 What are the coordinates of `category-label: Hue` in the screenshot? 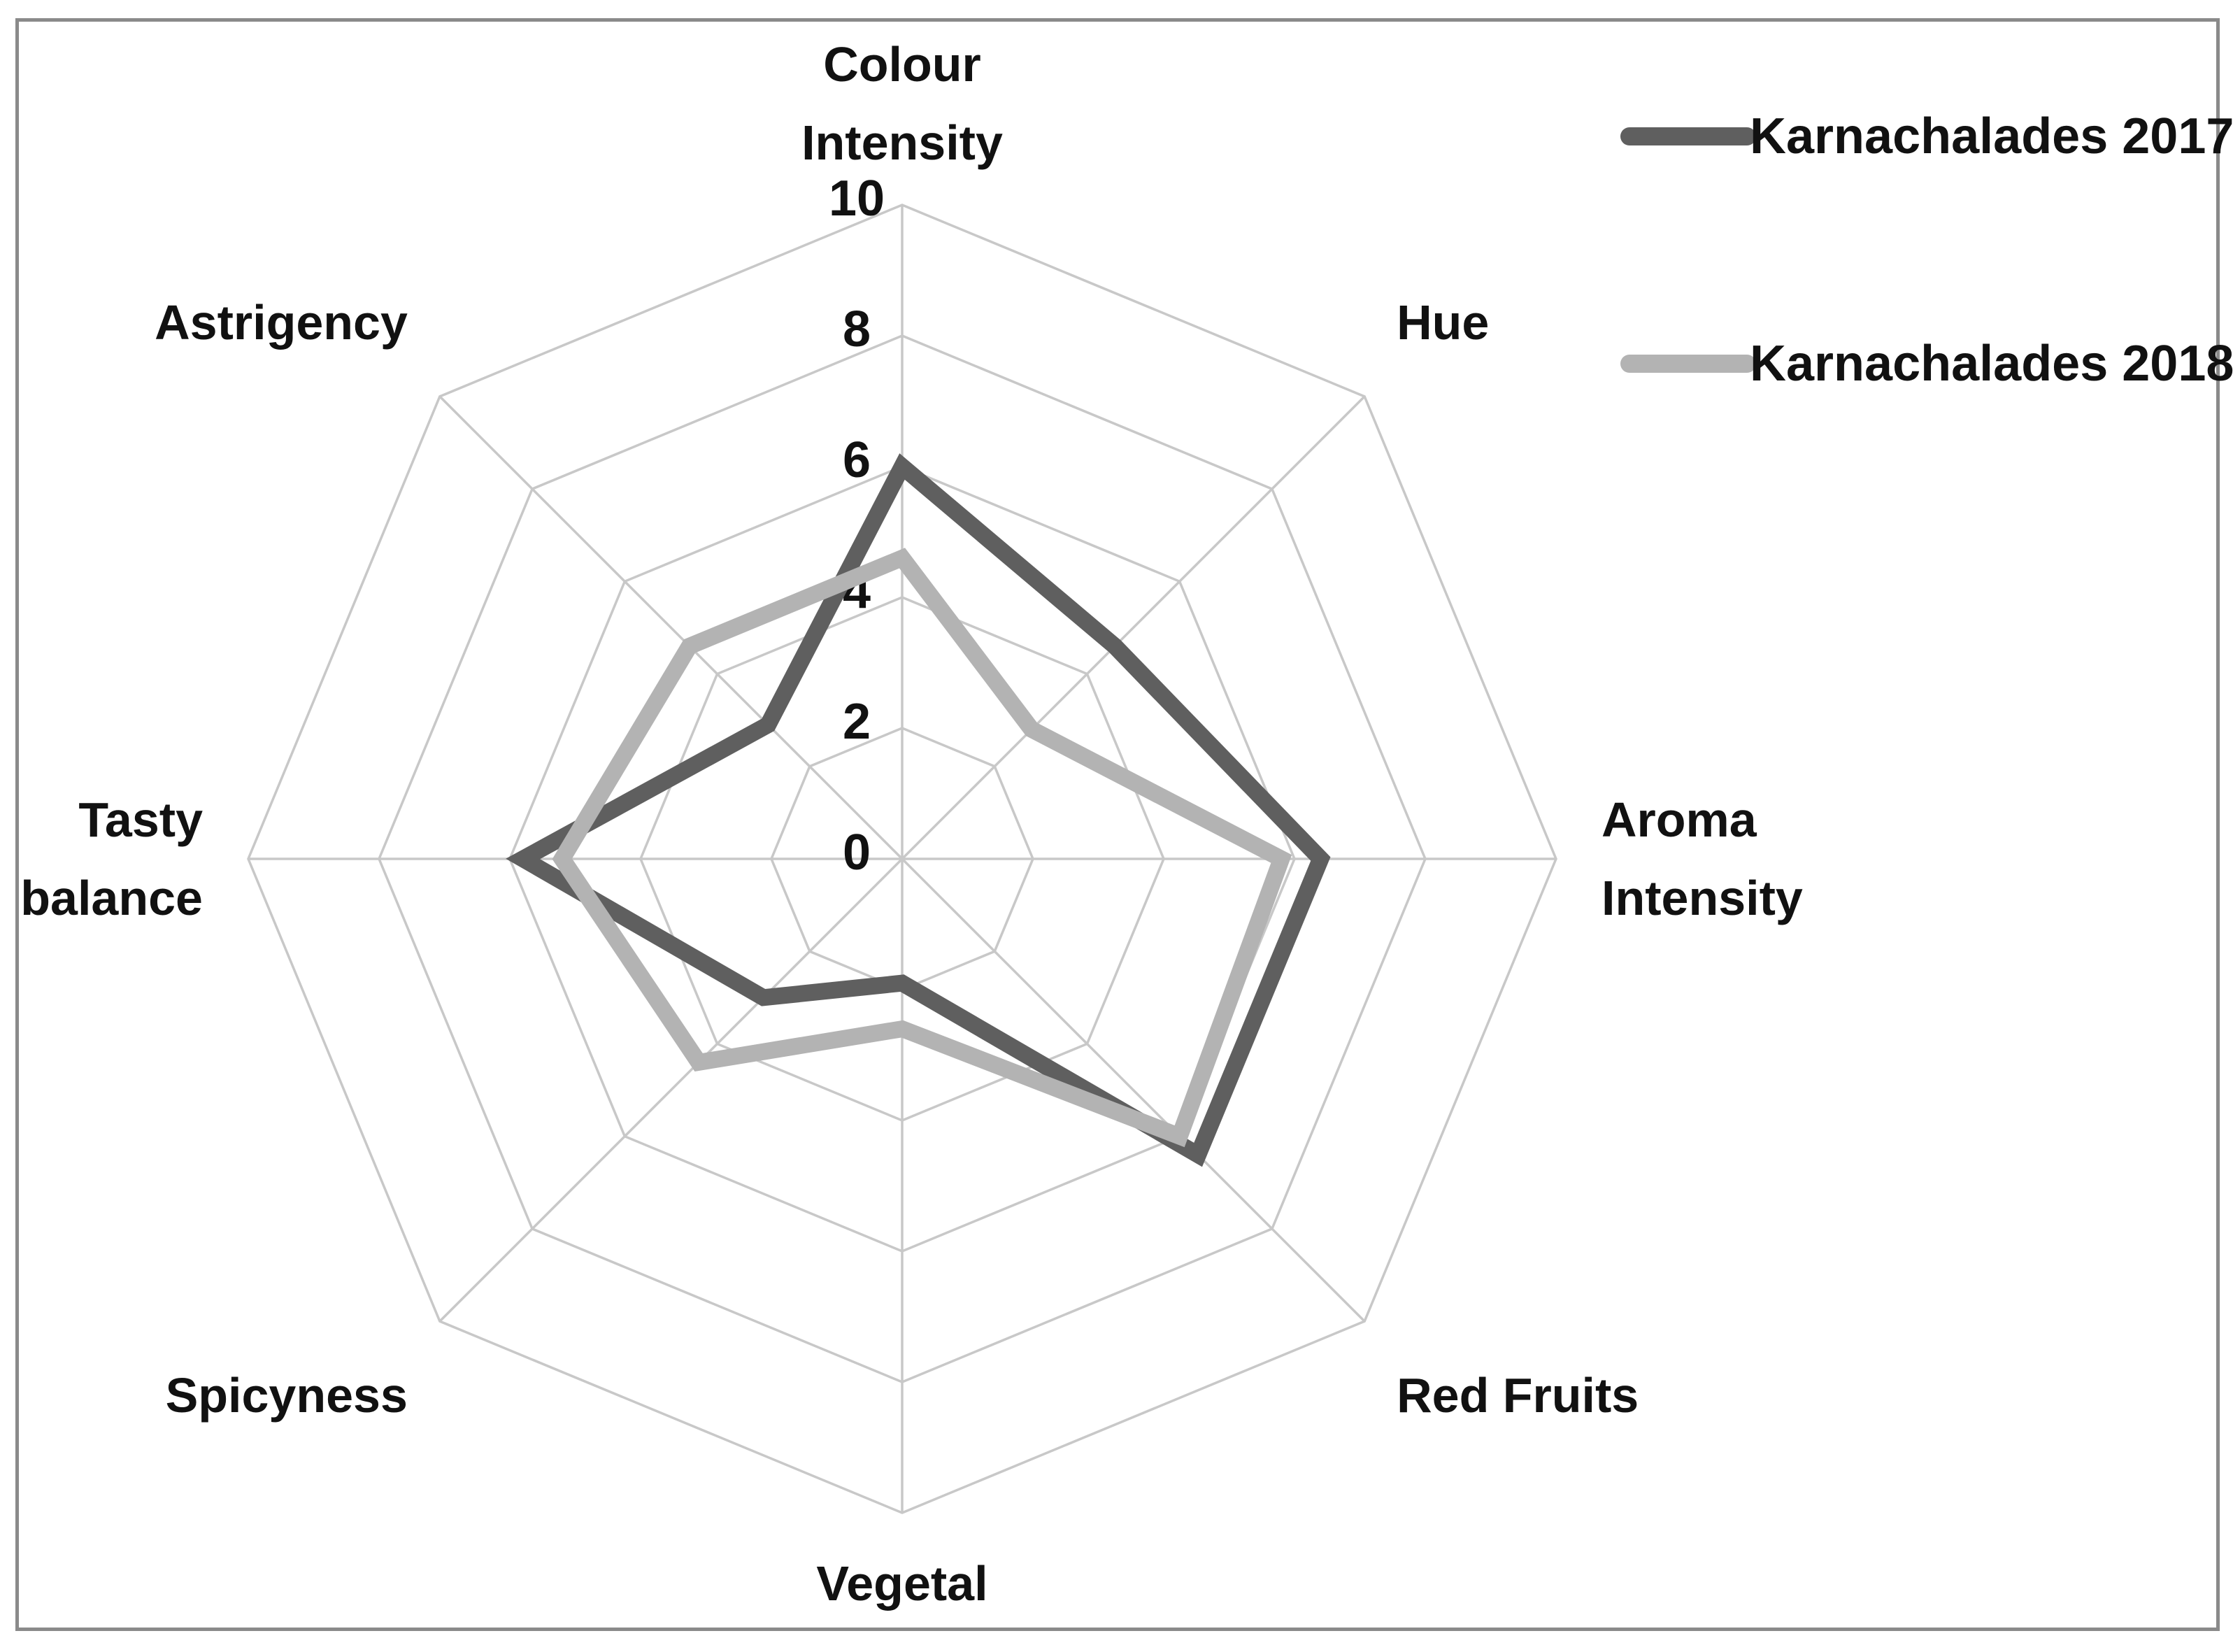 It's located at (1443, 322).